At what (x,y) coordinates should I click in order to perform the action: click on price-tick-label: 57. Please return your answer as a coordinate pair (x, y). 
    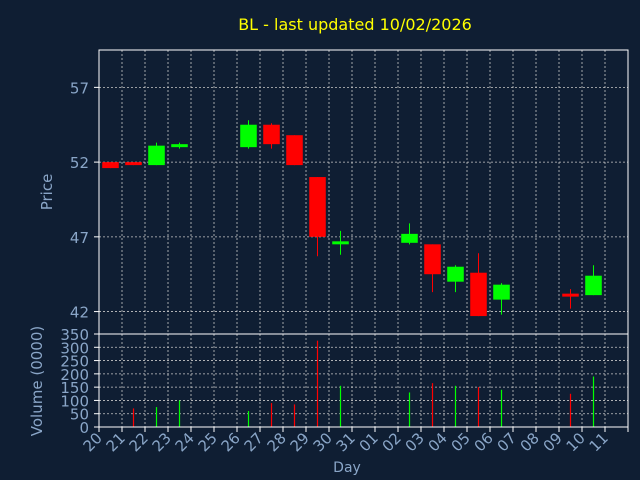
    Looking at the image, I should click on (79, 88).